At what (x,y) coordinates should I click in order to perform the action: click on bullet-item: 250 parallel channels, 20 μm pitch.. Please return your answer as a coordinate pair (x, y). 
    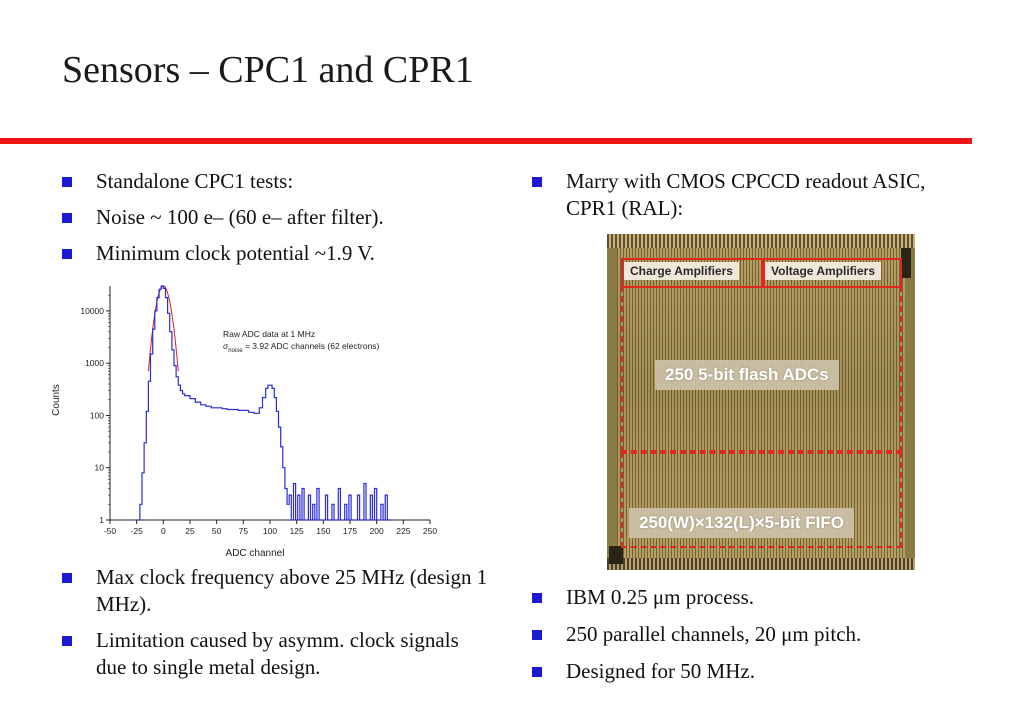
    Looking at the image, I should click on (752, 634).